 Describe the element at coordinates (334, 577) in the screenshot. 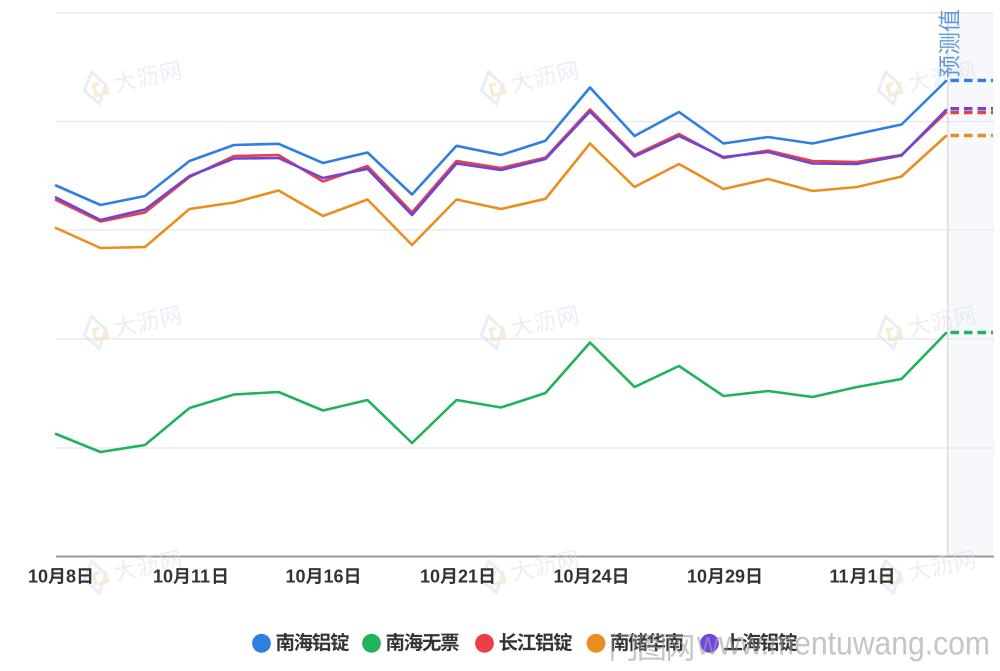

I see `svg-text: 16` at that location.